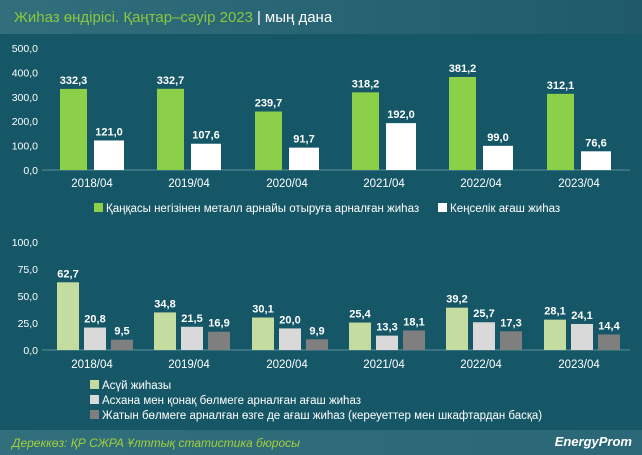 The height and width of the screenshot is (455, 642). What do you see at coordinates (386, 328) in the screenshot?
I see `data-label: 13,3` at bounding box center [386, 328].